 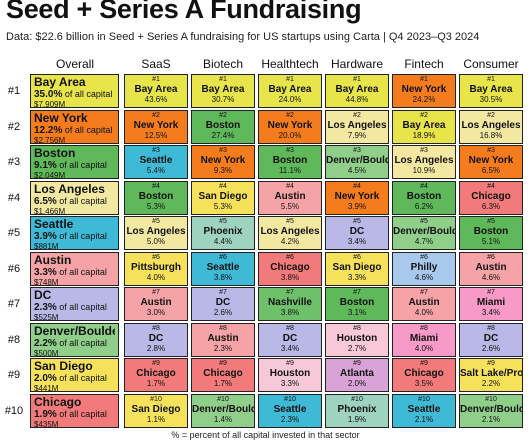 I want to click on cell-rank: #10, so click(x=424, y=399).